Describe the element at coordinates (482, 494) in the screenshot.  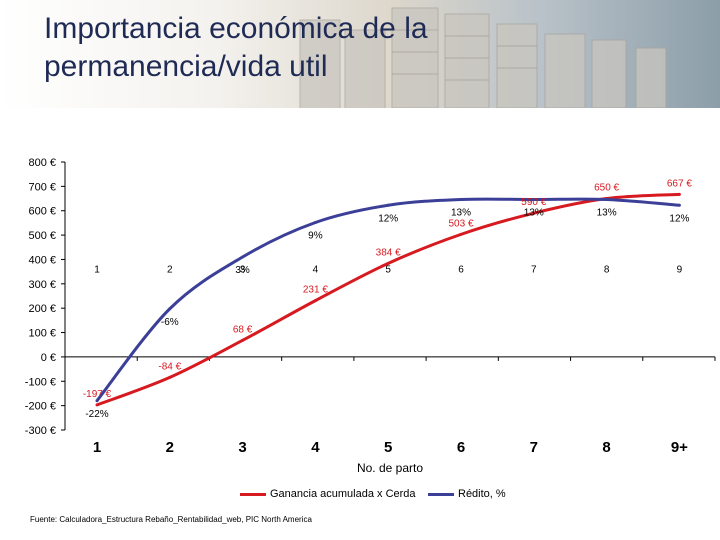
I see `legend-label-redito: Rédito, %` at that location.